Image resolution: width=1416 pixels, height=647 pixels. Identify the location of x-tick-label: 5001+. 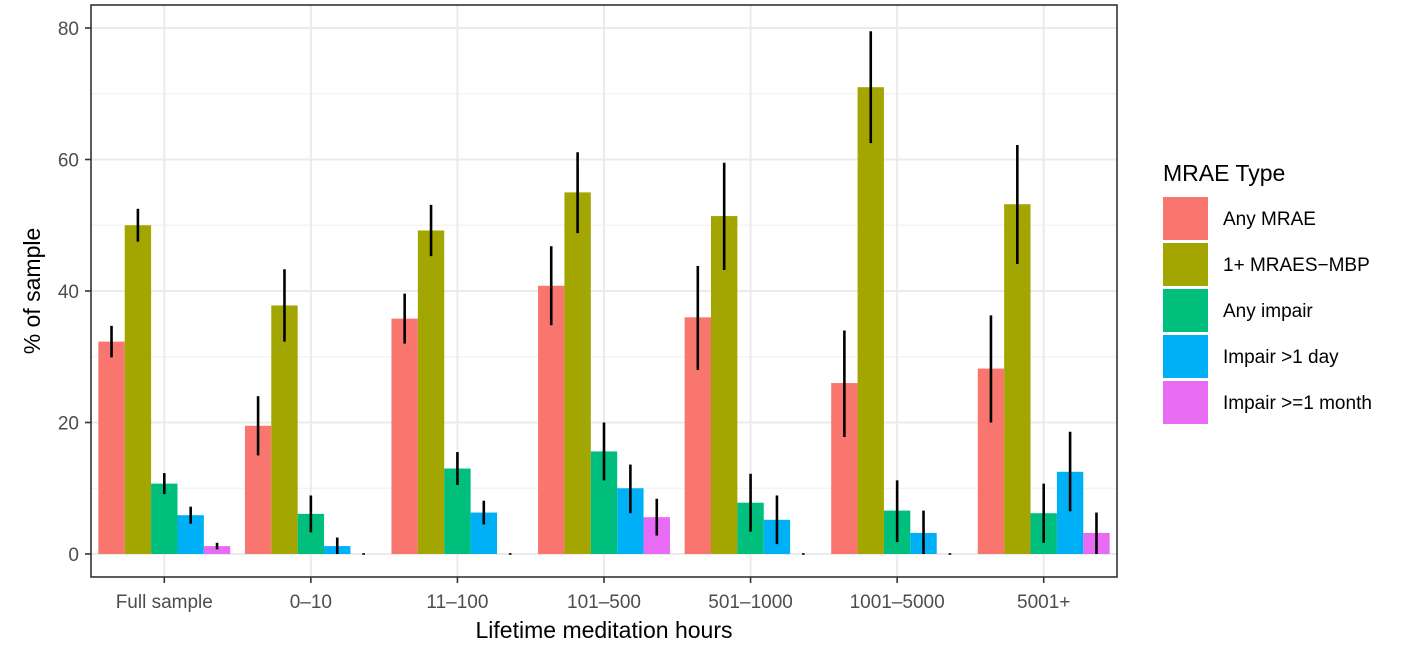
(1043, 602).